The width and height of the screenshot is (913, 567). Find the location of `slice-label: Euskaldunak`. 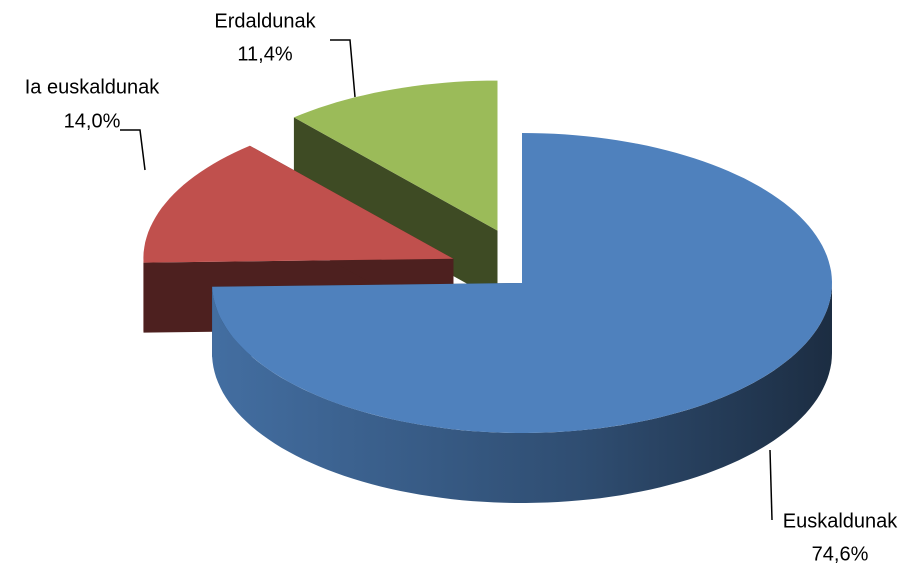

slice-label: Euskaldunak is located at coordinates (841, 521).